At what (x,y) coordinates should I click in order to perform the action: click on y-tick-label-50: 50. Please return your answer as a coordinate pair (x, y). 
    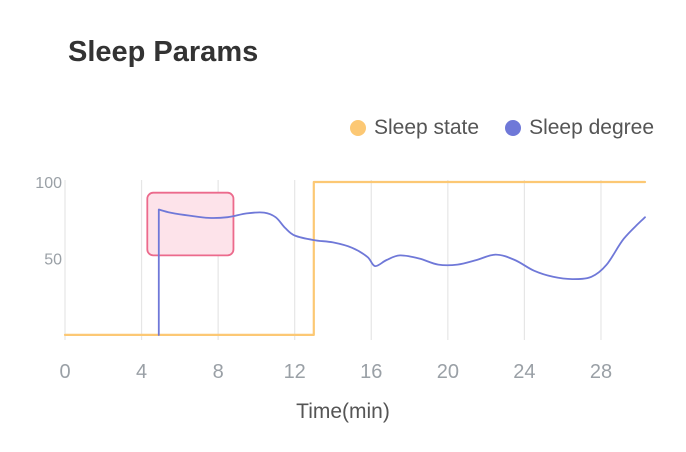
    Looking at the image, I should click on (53, 259).